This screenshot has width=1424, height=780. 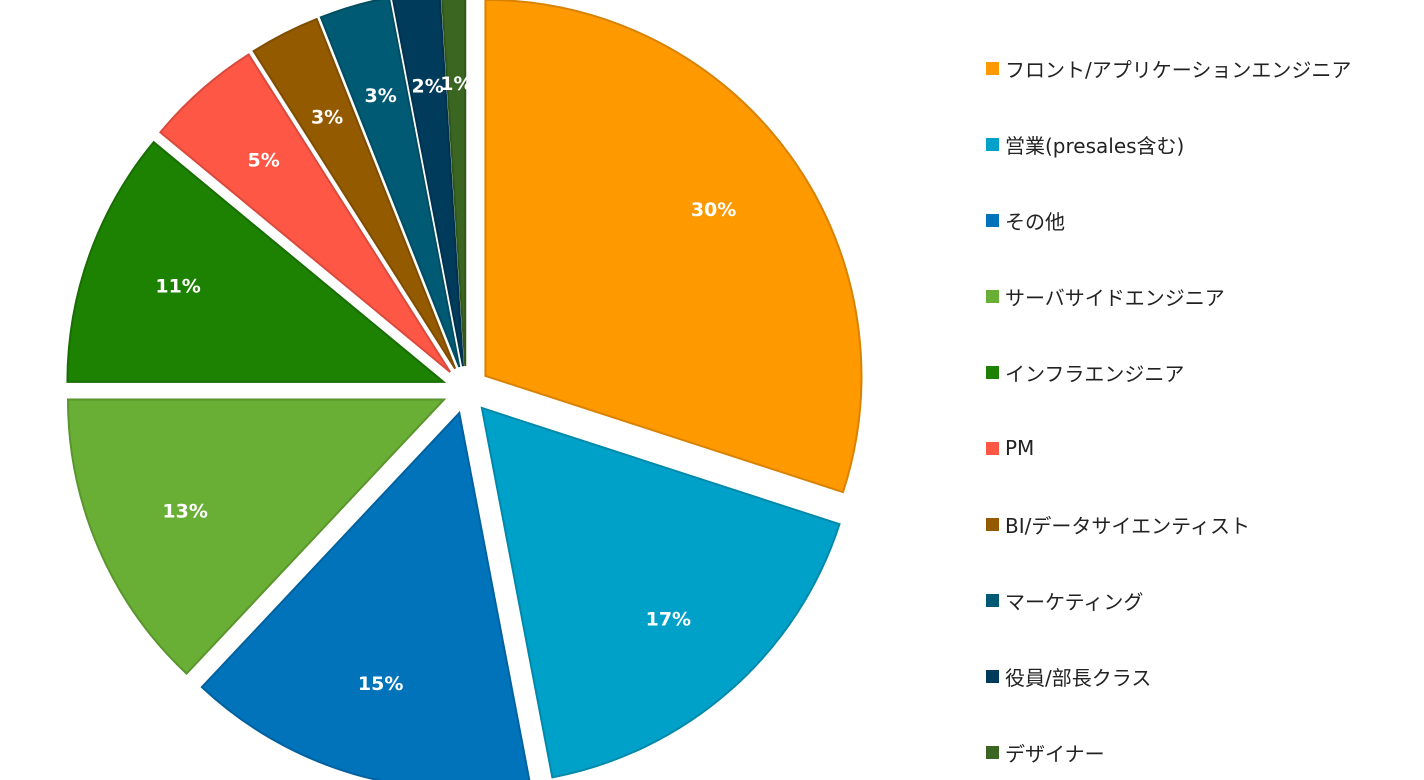 What do you see at coordinates (1020, 448) in the screenshot?
I see `legend-label: PM` at bounding box center [1020, 448].